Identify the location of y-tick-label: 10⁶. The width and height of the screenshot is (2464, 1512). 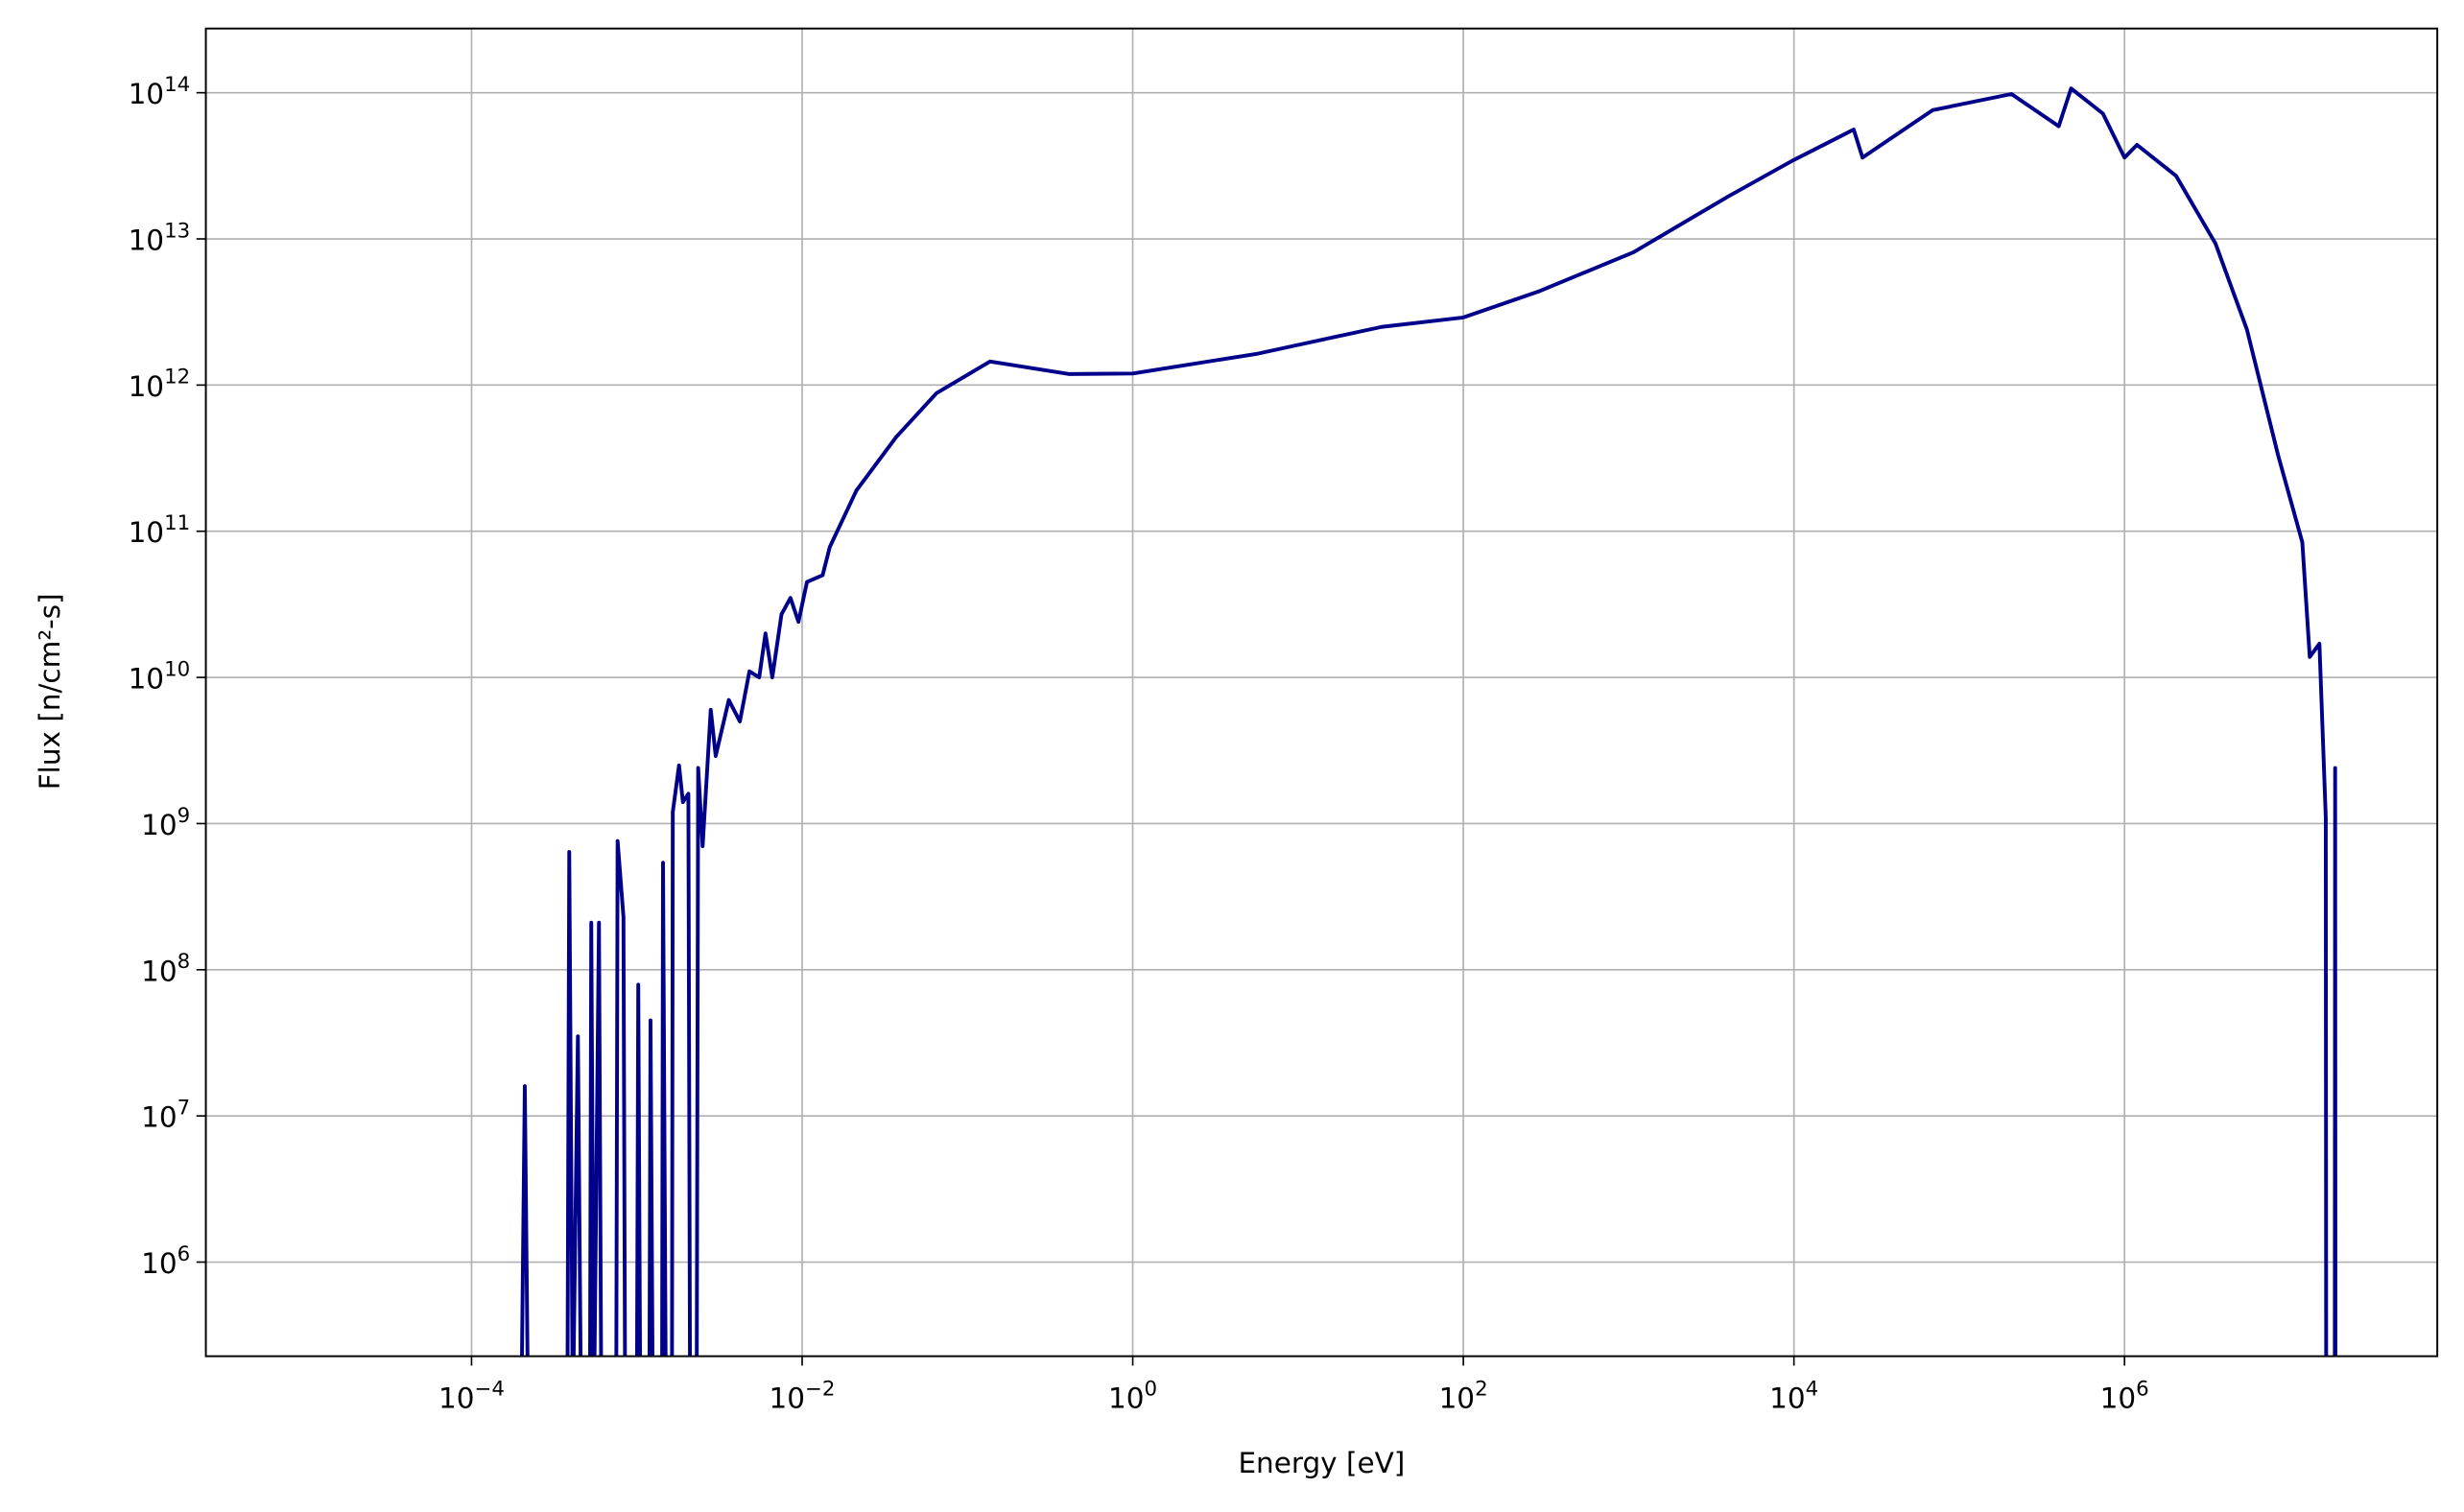
(165, 1261).